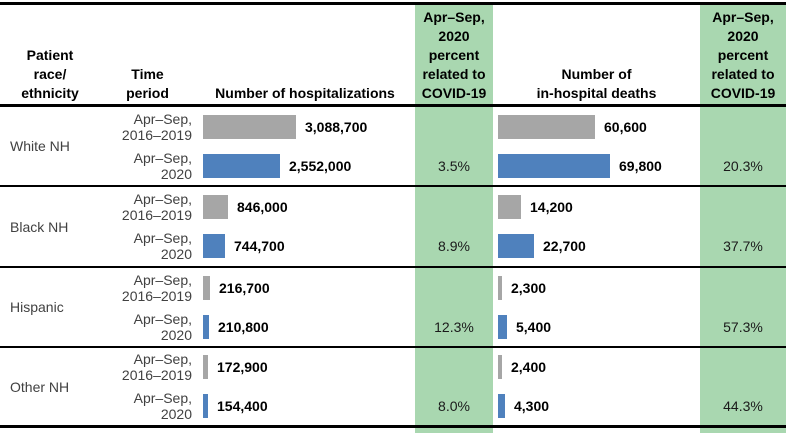  Describe the element at coordinates (262, 206) in the screenshot. I see `hospitalizations-value-prior: 846,000` at that location.